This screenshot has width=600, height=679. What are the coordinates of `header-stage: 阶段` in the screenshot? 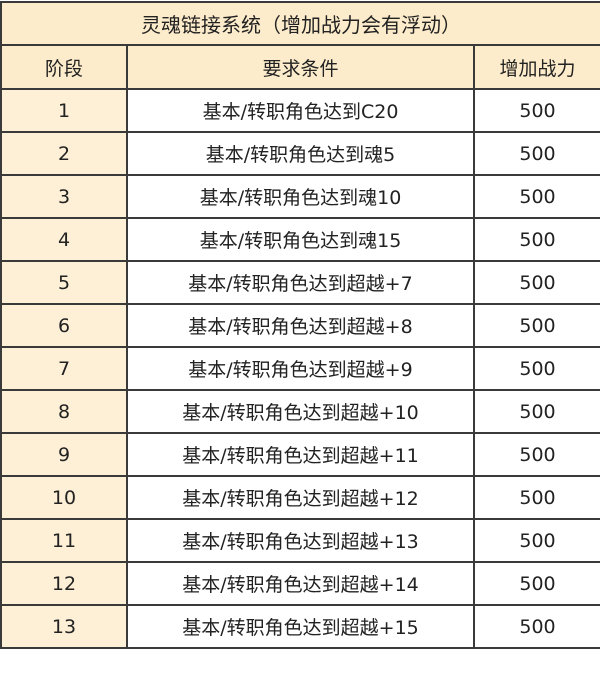 It's located at (64, 67).